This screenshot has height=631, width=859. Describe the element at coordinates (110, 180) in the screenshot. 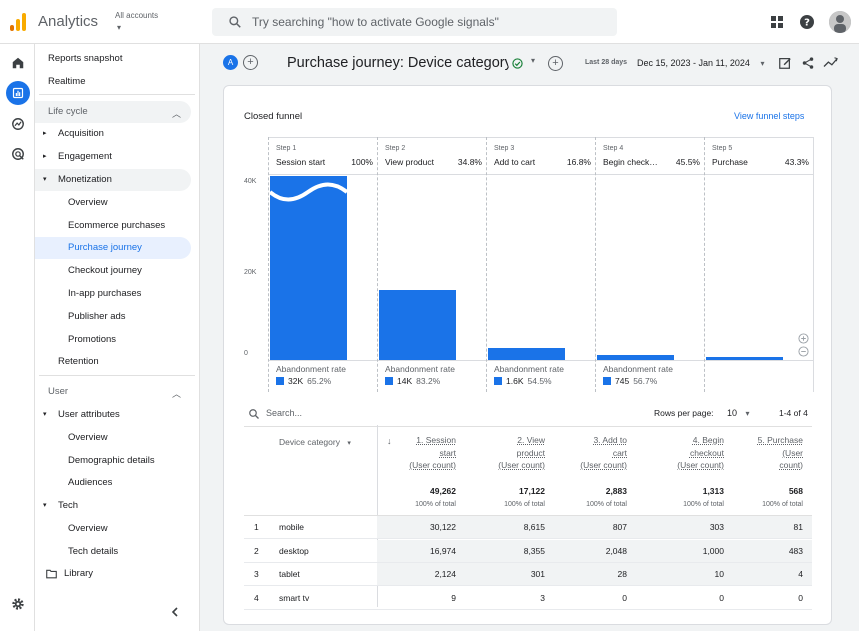

I see `nav-monetization: ▾ Monetization` at that location.